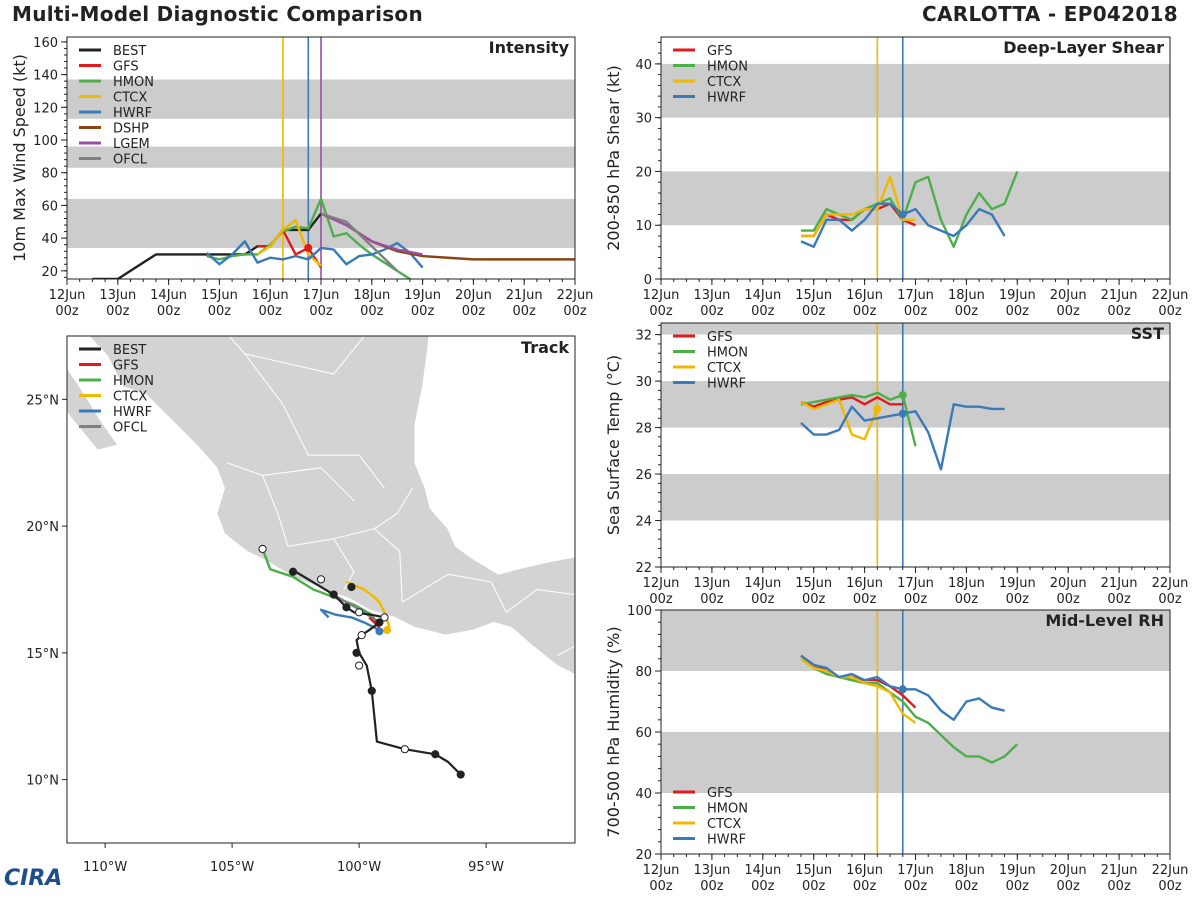 This screenshot has height=900, width=1200. Describe the element at coordinates (1083, 47) in the screenshot. I see `panel-title: Deep-Layer Shear` at that location.